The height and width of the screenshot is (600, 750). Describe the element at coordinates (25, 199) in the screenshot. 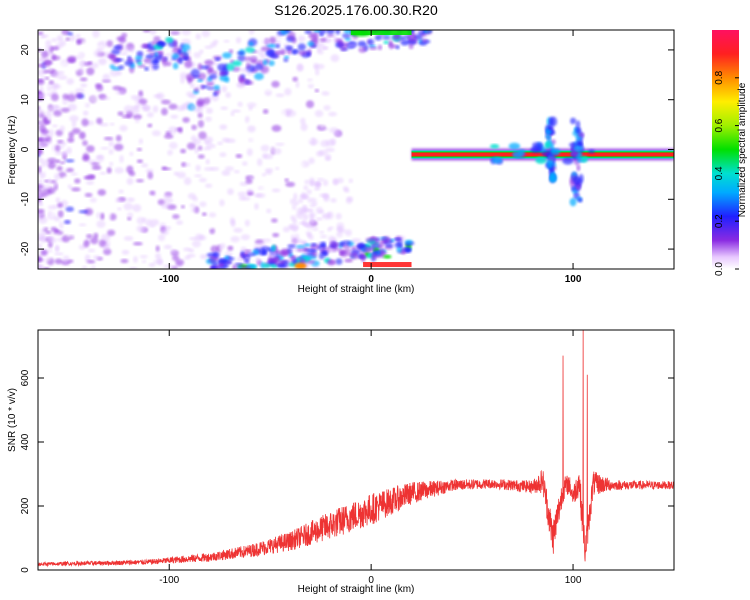

I see `ytick-label: -10` at that location.